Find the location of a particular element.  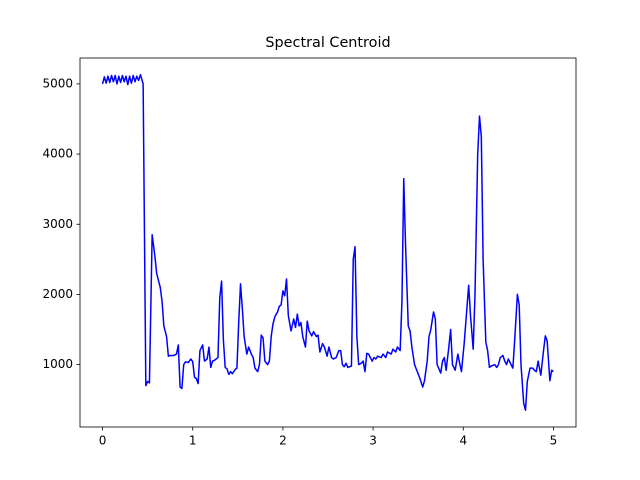

chart-title: Spectral Centroid is located at coordinates (327, 43).